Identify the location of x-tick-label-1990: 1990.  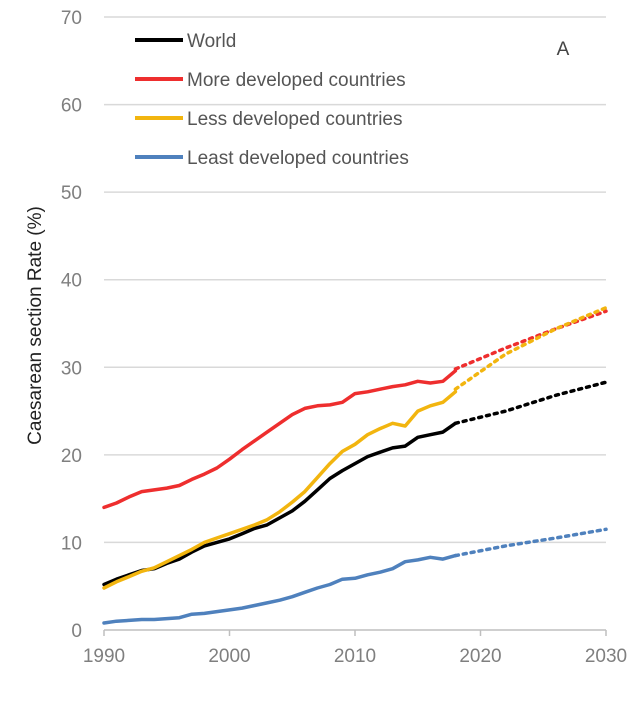
(104, 656).